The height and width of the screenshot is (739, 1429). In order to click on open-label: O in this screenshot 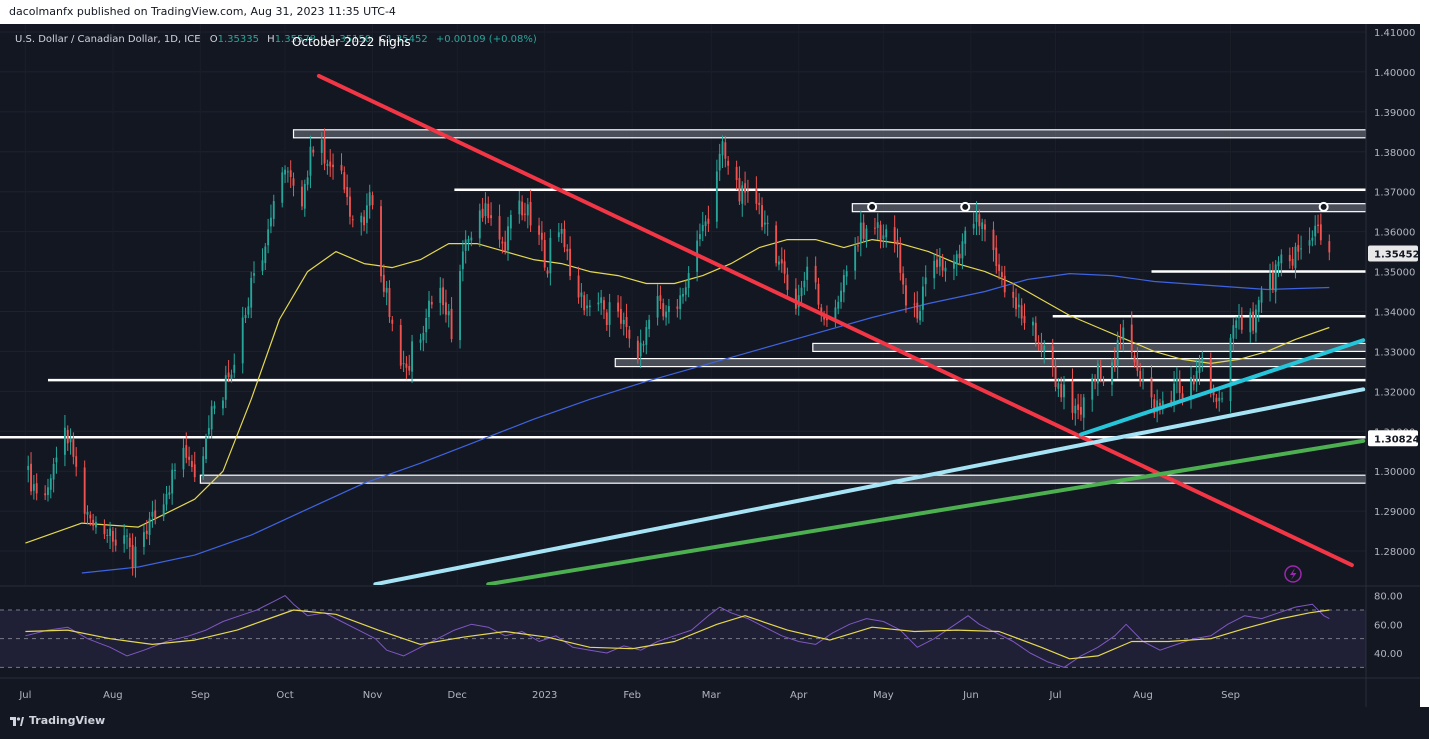, I will do `click(214, 39)`.